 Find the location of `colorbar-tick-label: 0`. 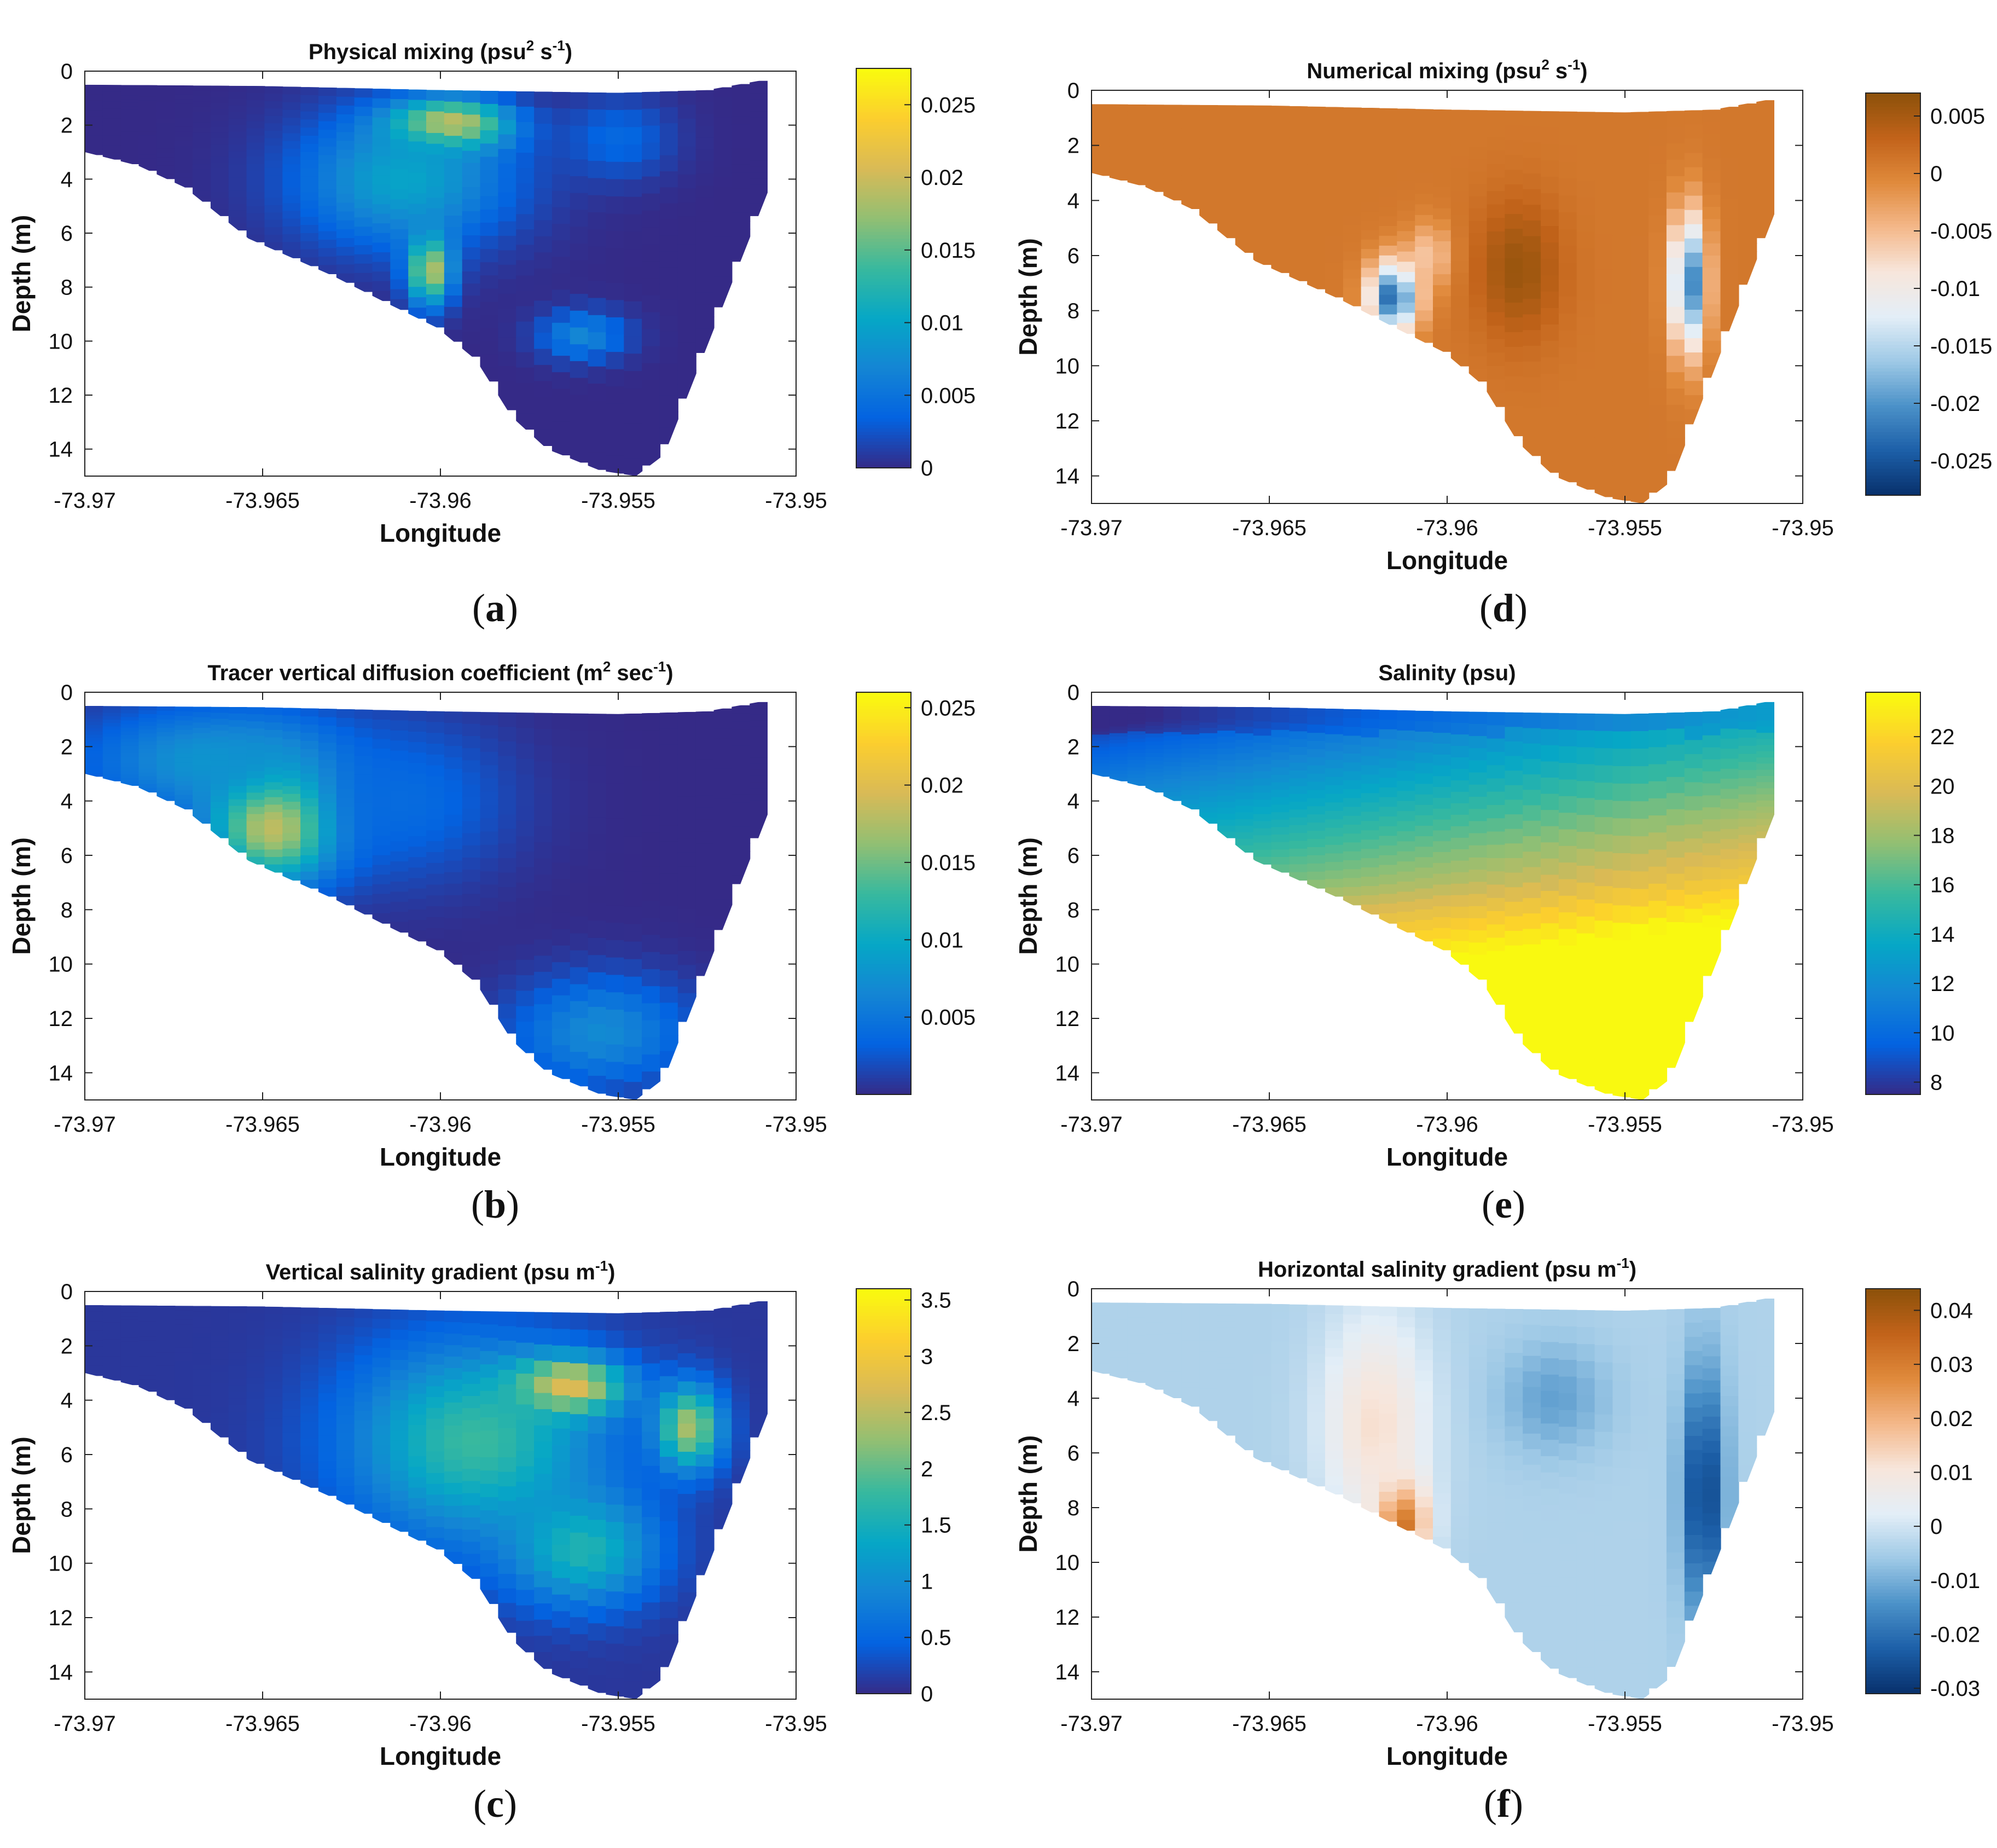

colorbar-tick-label: 0 is located at coordinates (927, 468).